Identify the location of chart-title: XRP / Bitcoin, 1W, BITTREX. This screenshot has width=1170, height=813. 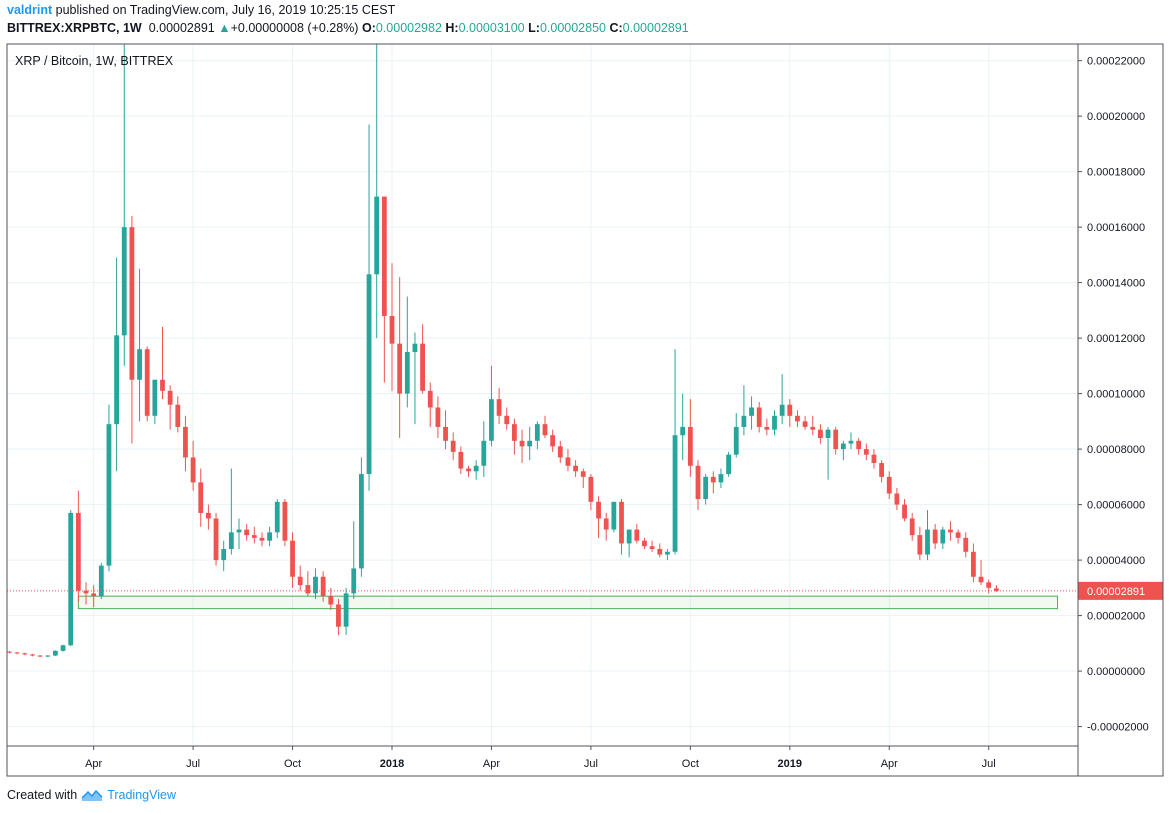
(94, 61).